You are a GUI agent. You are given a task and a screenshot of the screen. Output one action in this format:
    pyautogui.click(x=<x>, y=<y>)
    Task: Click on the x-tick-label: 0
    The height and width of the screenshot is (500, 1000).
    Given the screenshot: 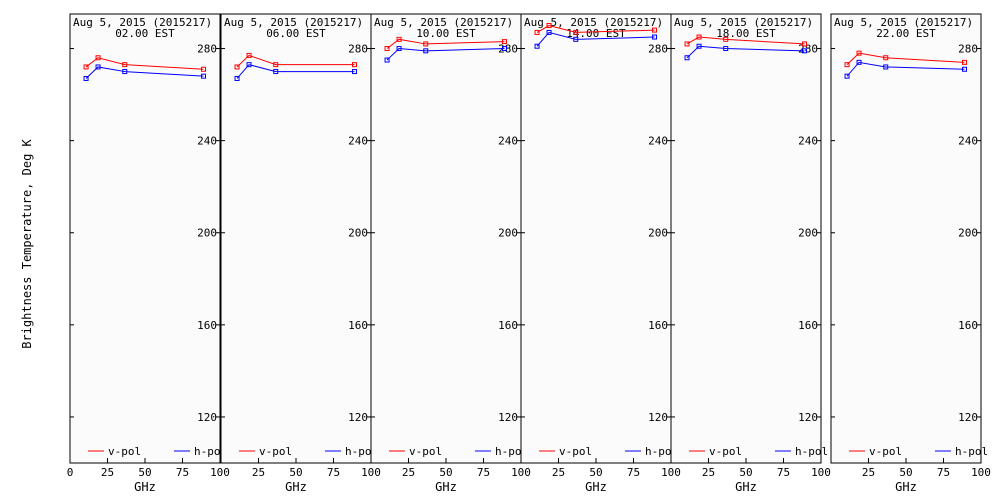 What is the action you would take?
    pyautogui.click(x=70, y=472)
    